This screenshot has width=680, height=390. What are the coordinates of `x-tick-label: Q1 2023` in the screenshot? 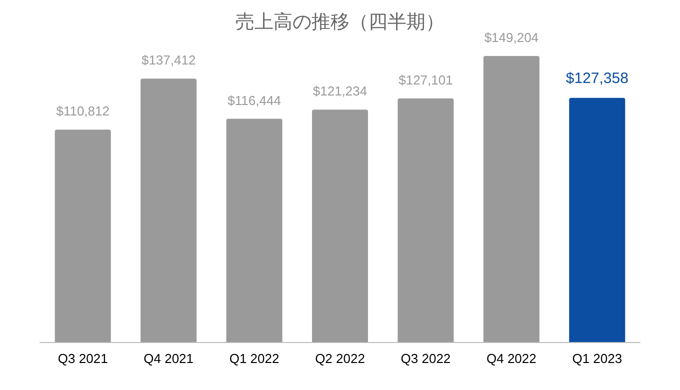 It's located at (597, 358).